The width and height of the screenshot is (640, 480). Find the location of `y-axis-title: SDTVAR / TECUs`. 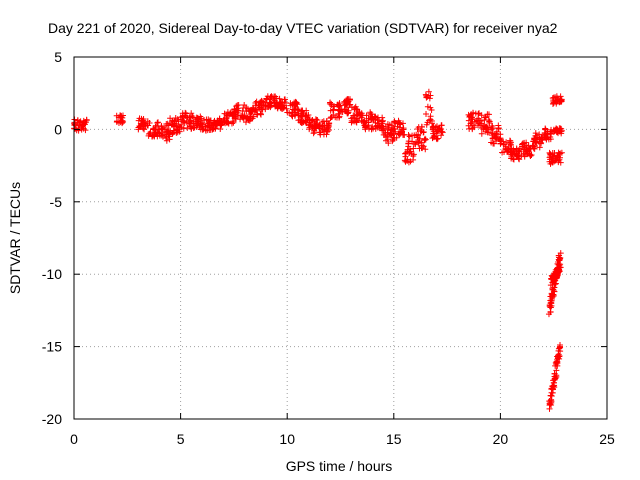

y-axis-title: SDTVAR / TECUs is located at coordinates (15, 238).